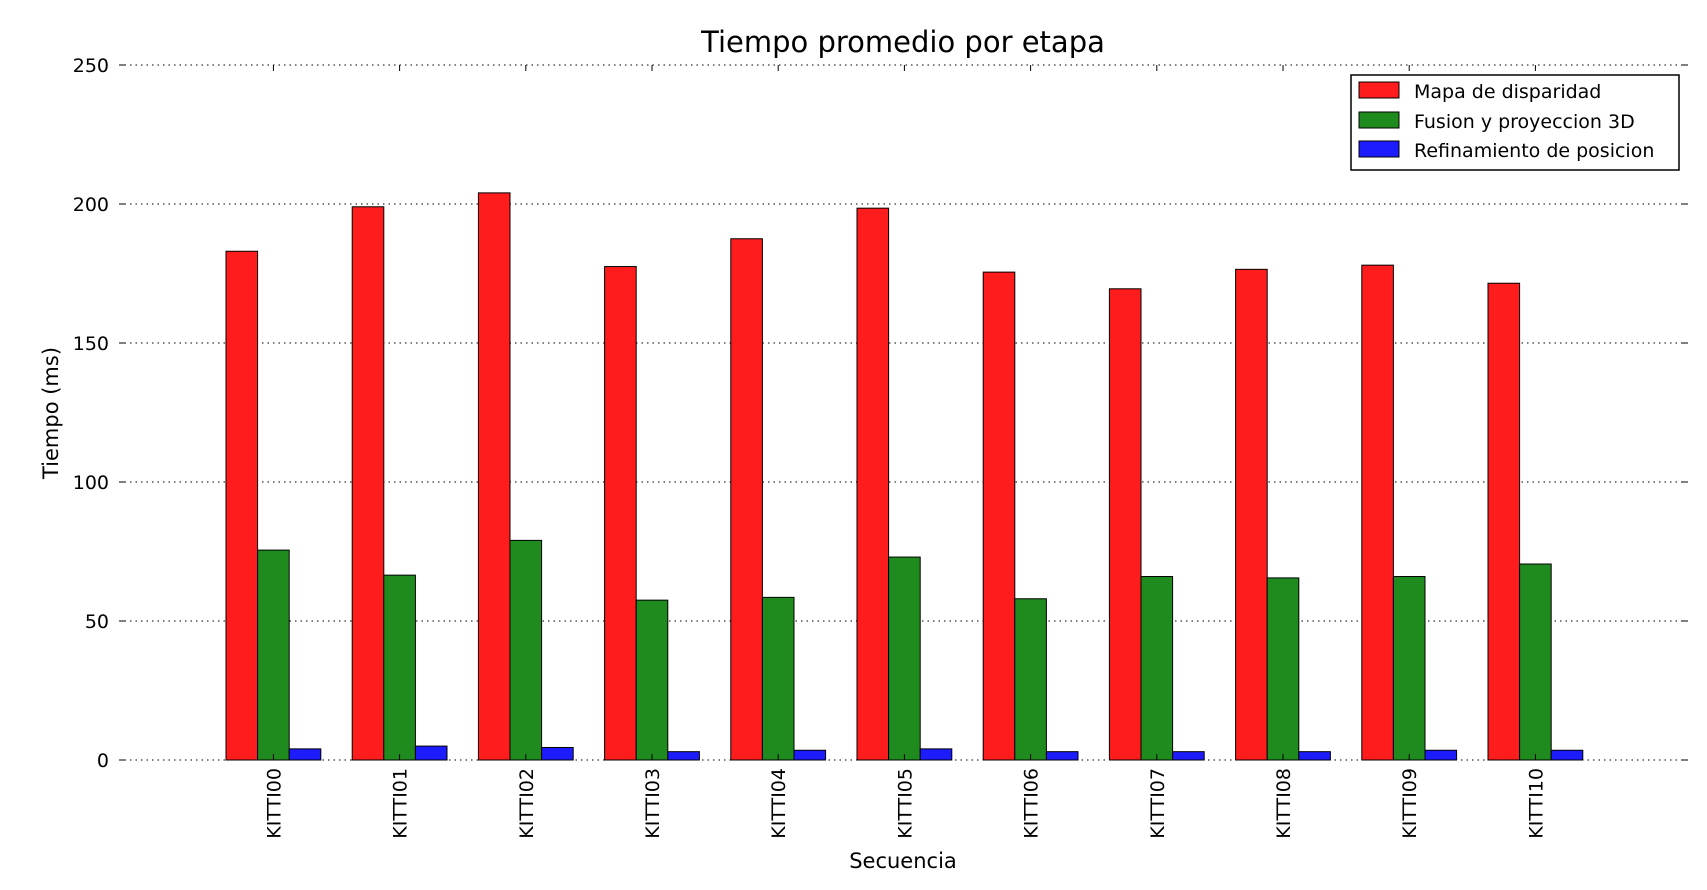  Describe the element at coordinates (652, 680) in the screenshot. I see `bar-fusion-y-proyeccion-3d-kitti03` at that location.